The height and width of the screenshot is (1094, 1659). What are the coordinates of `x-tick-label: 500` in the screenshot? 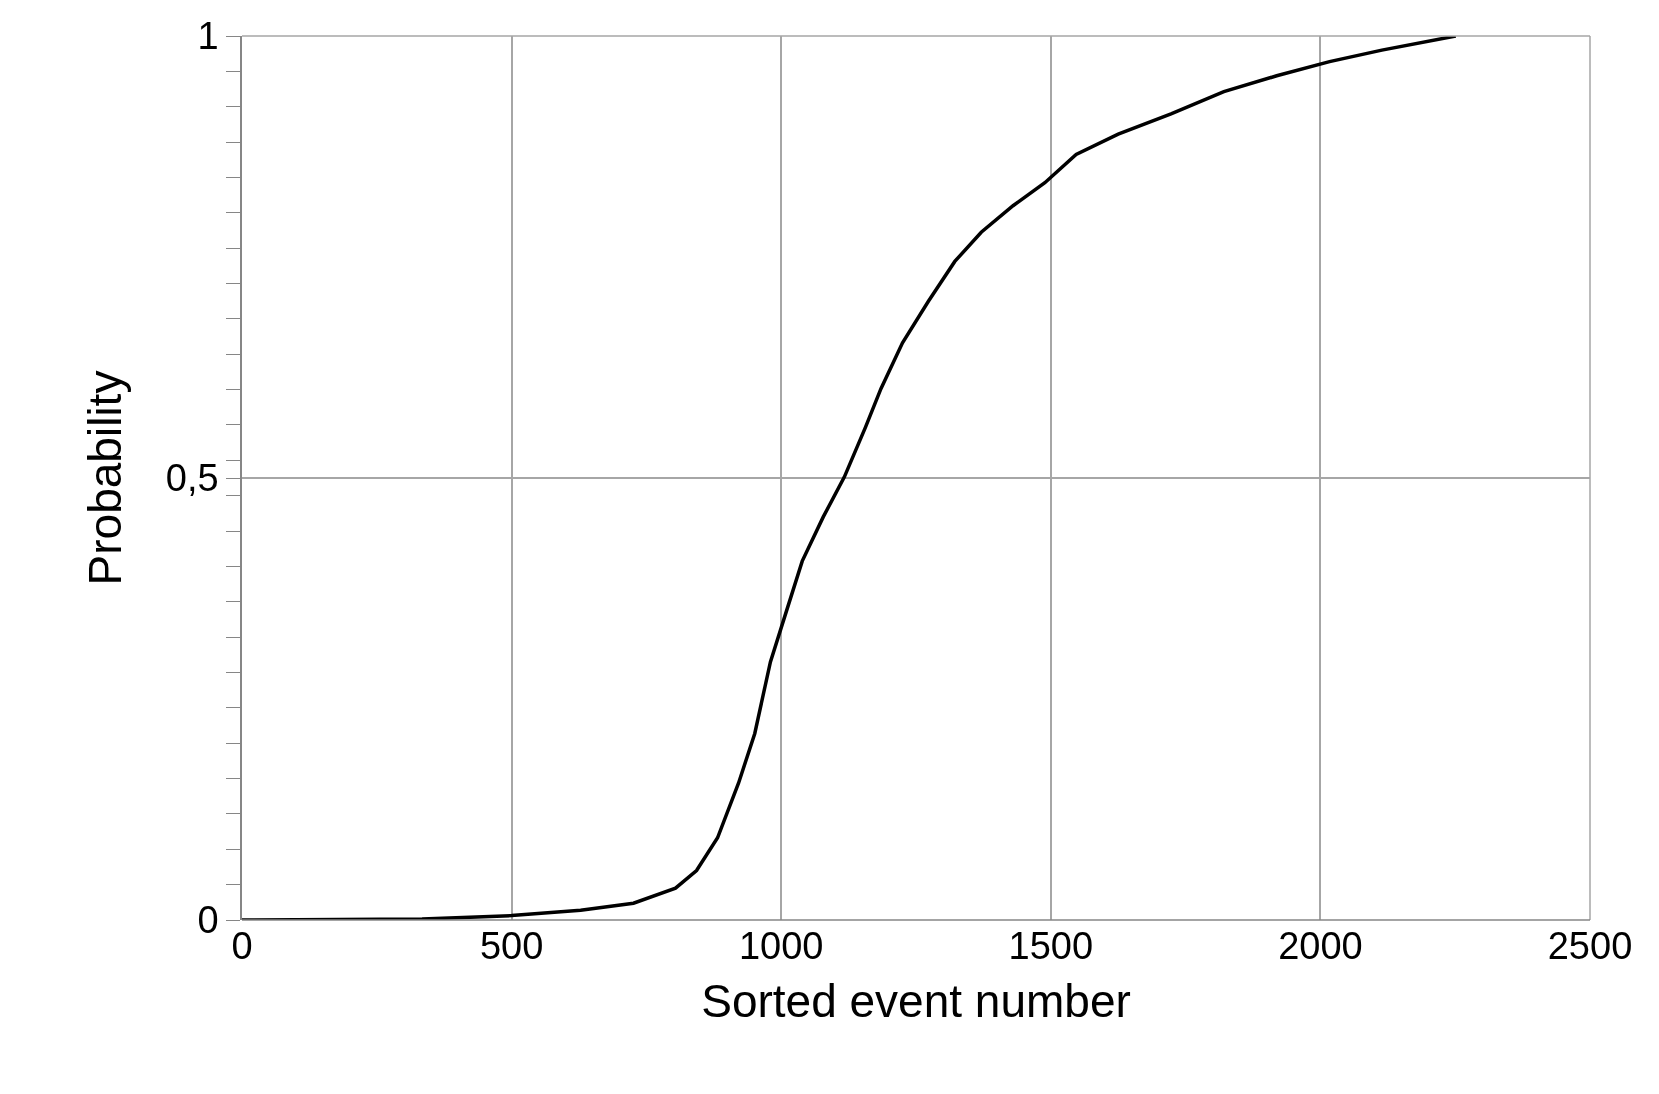 It's located at (511, 946).